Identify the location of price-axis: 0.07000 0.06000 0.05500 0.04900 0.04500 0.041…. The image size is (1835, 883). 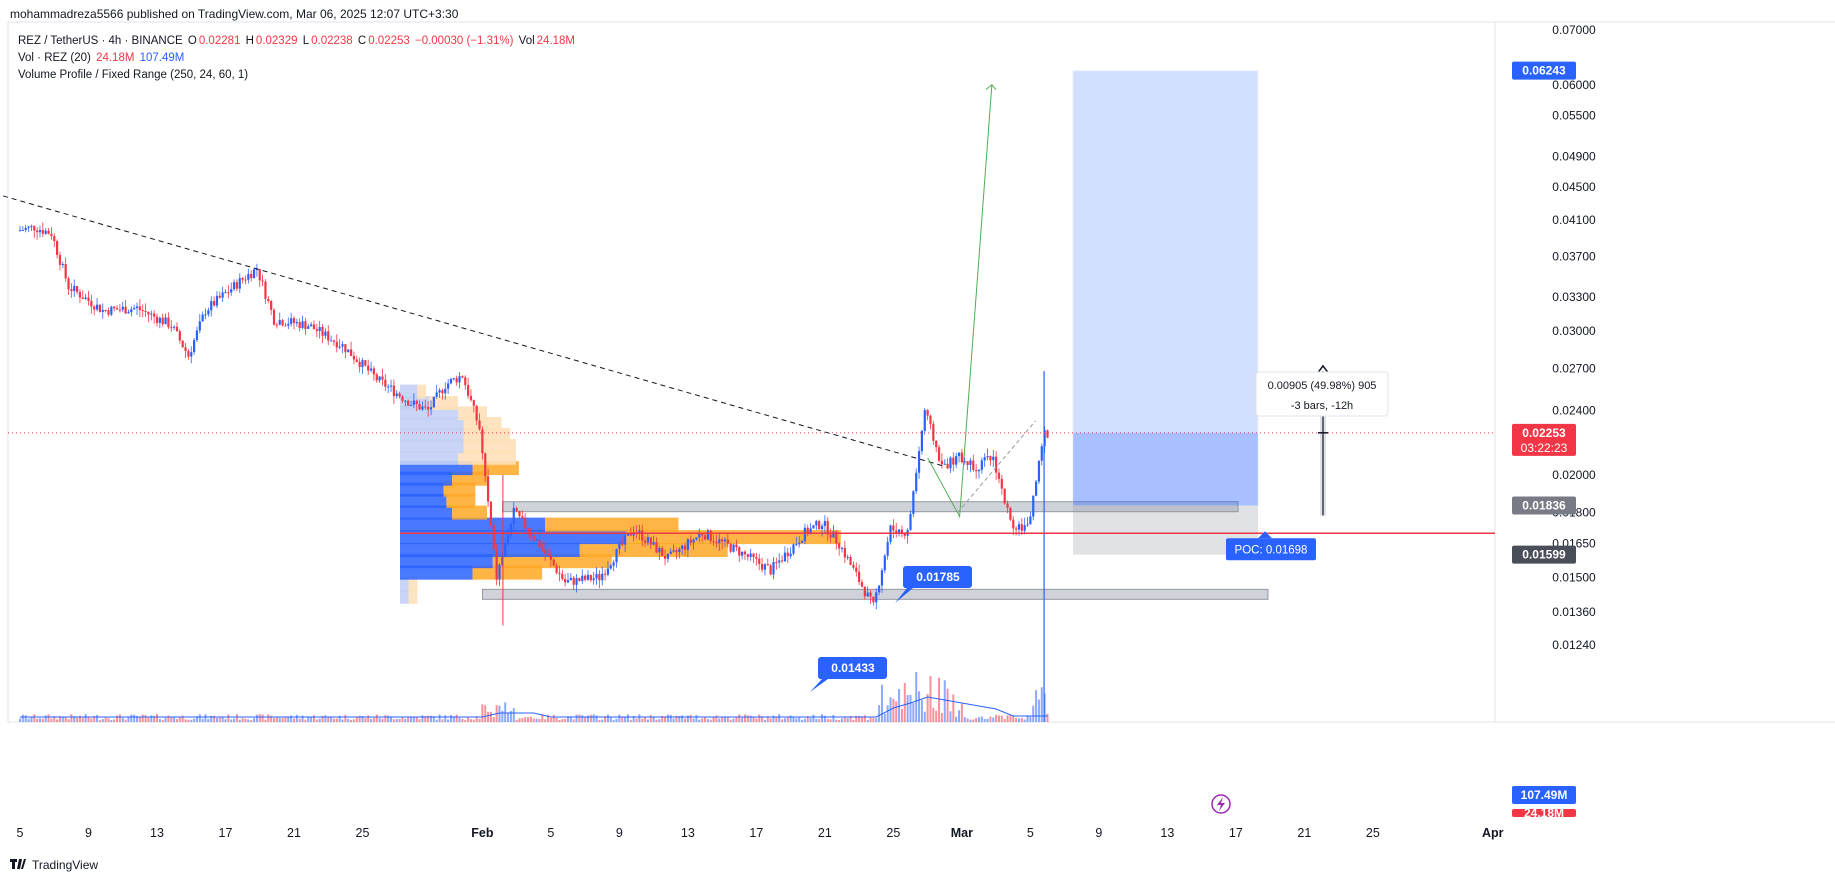
(1554, 421).